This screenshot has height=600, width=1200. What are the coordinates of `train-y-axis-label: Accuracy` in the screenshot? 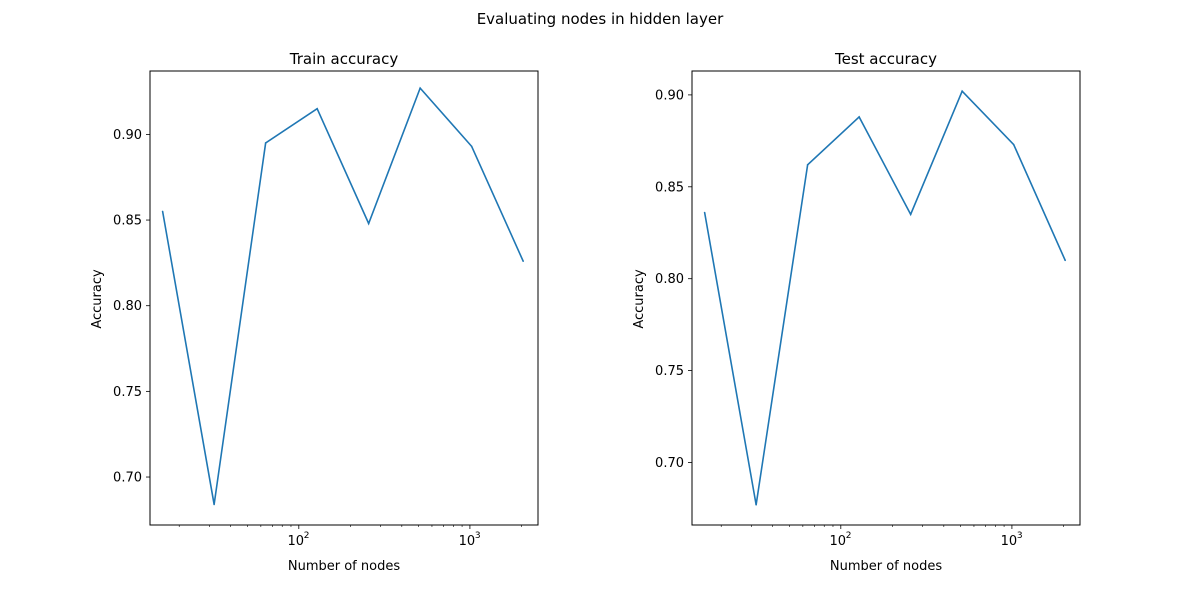 It's located at (97, 299).